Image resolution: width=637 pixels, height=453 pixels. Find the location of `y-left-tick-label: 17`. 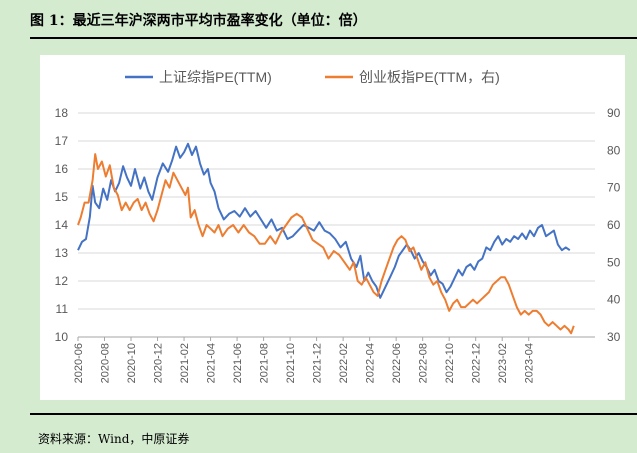

y-left-tick-label: 17 is located at coordinates (62, 141).